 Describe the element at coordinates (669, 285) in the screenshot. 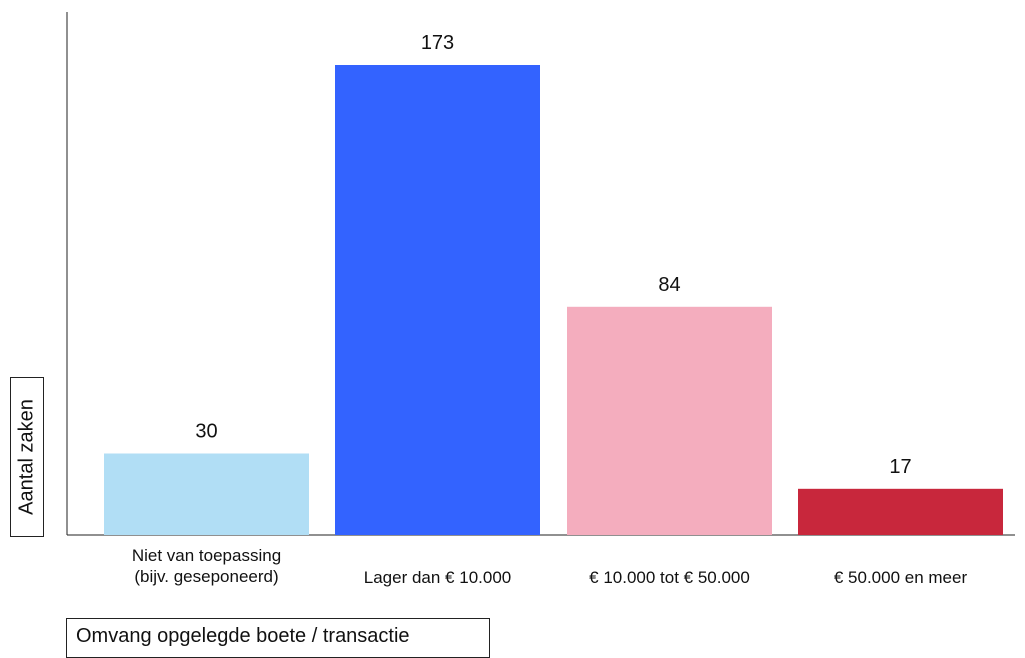

I see `value-label-3: 84` at that location.